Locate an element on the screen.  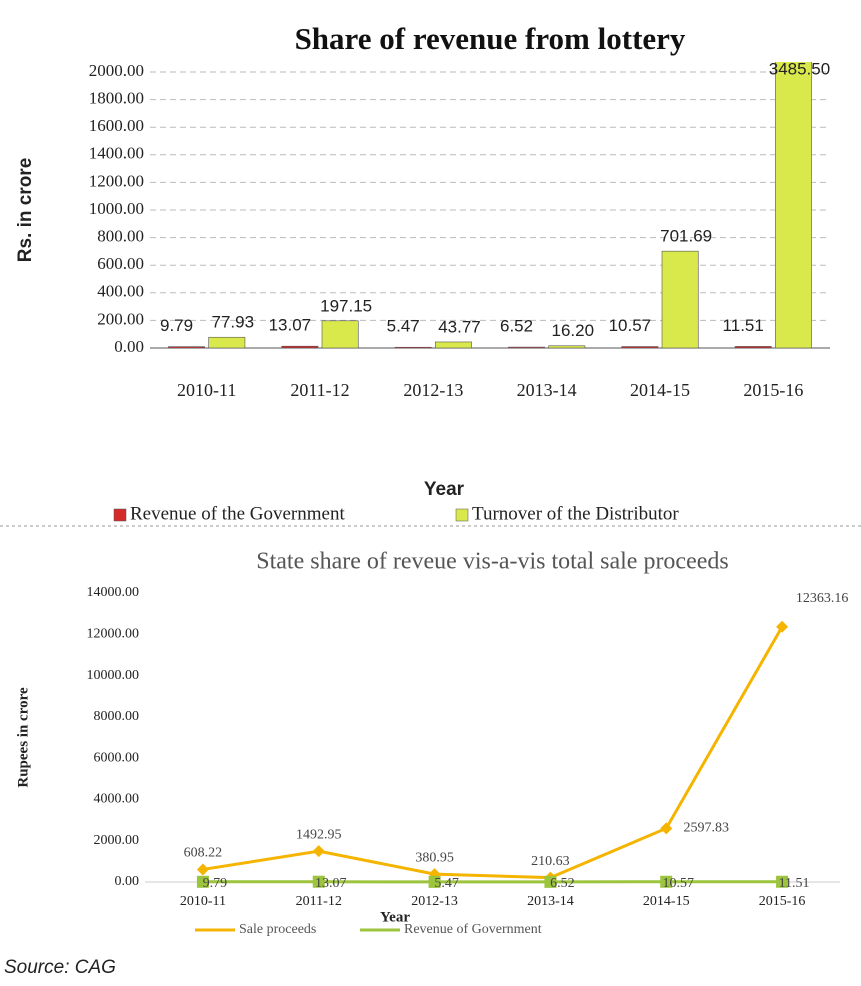
y-tick-label: 1200.00 is located at coordinates (116, 180).